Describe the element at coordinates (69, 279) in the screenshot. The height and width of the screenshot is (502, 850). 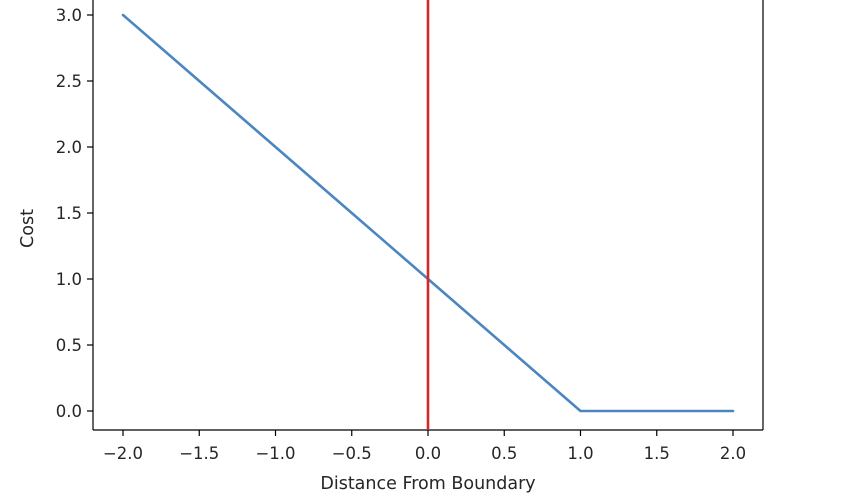
I see `y-tick-label: 1.0` at that location.